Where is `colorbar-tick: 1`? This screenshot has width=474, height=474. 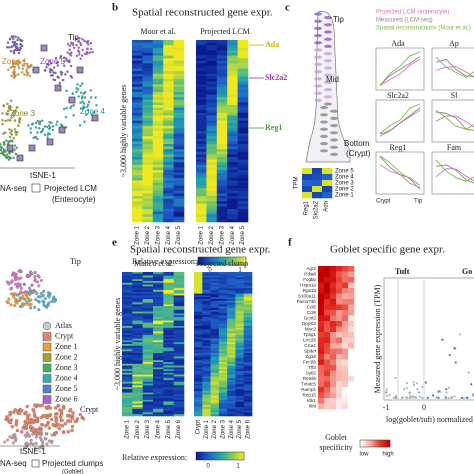
colorbar-tick: 1 is located at coordinates (238, 467).